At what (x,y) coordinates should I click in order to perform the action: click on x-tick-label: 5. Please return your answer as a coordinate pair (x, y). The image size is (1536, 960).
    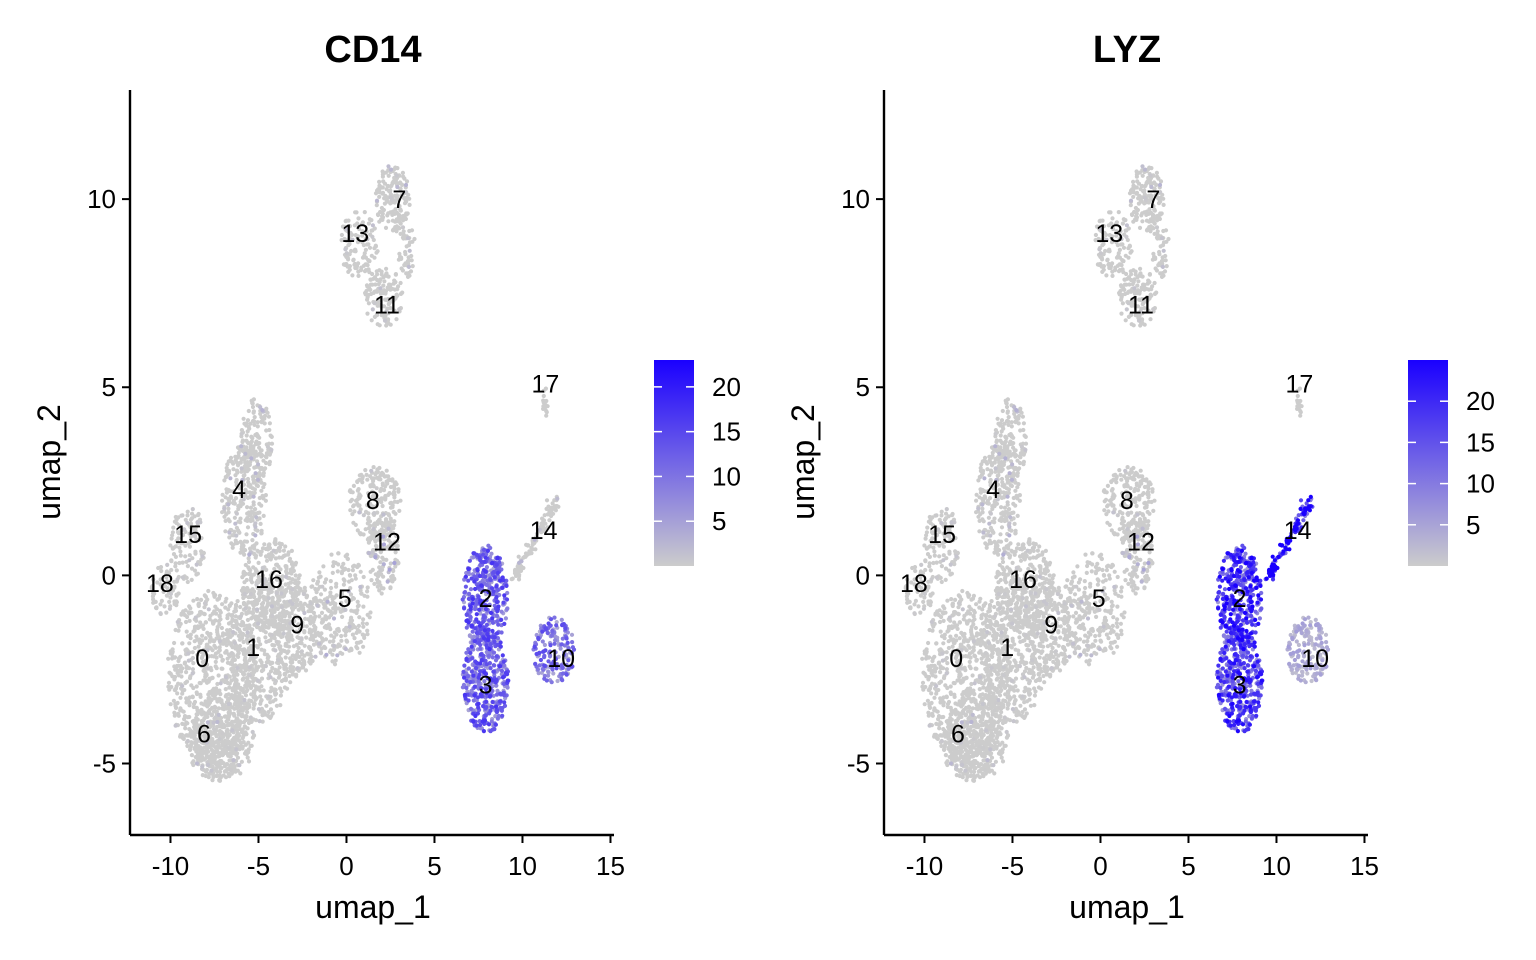
    Looking at the image, I should click on (434, 866).